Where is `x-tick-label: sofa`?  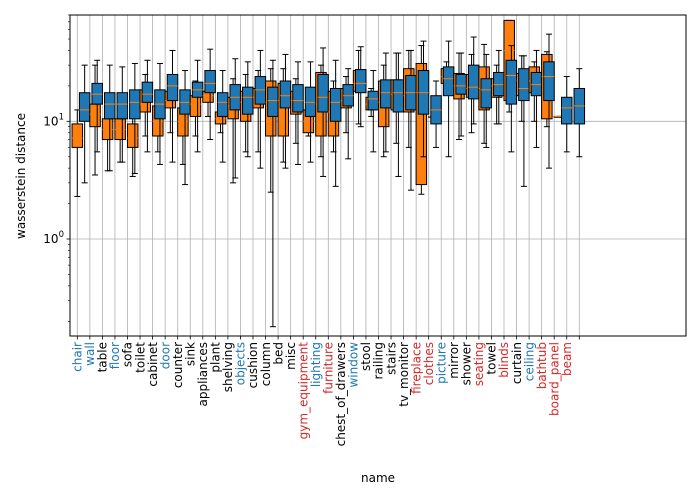 x-tick-label: sofa is located at coordinates (128, 354).